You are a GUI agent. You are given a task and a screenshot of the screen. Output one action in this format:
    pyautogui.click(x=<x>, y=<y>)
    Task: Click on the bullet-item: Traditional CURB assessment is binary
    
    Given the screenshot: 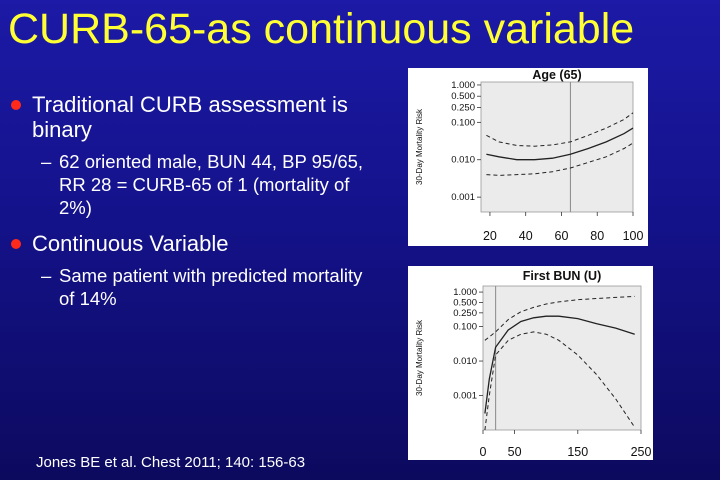 What is the action you would take?
    pyautogui.click(x=193, y=117)
    